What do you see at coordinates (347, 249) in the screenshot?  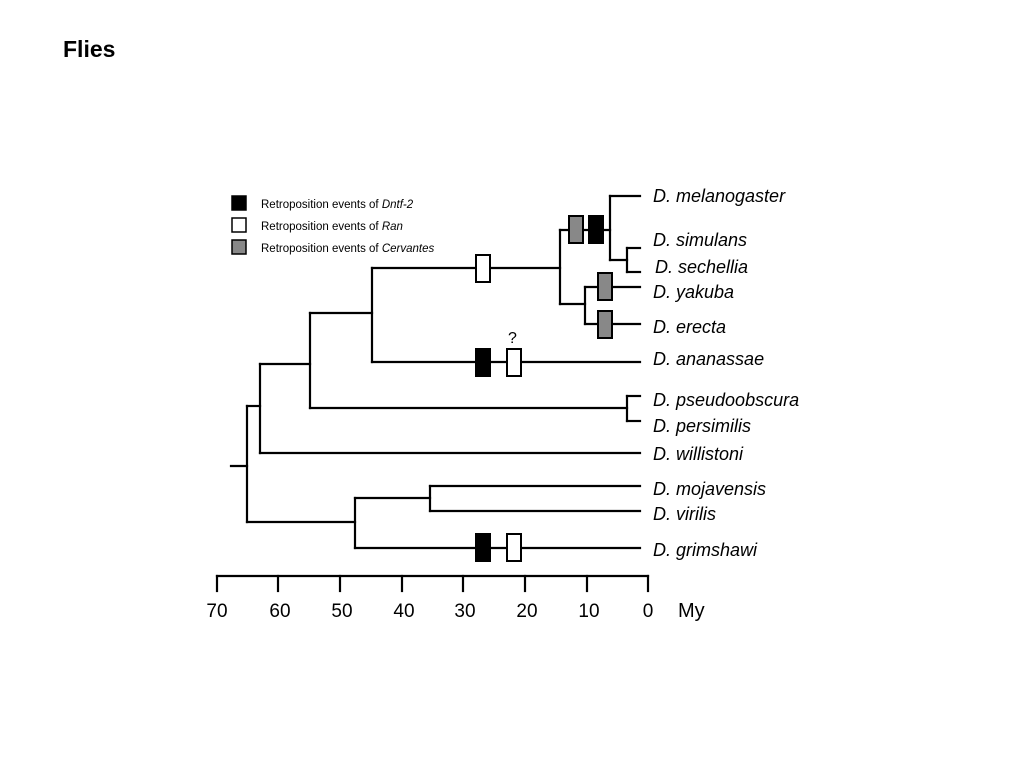 I see `legend-label-cervantes: Retroposition events of Cervantes` at bounding box center [347, 249].